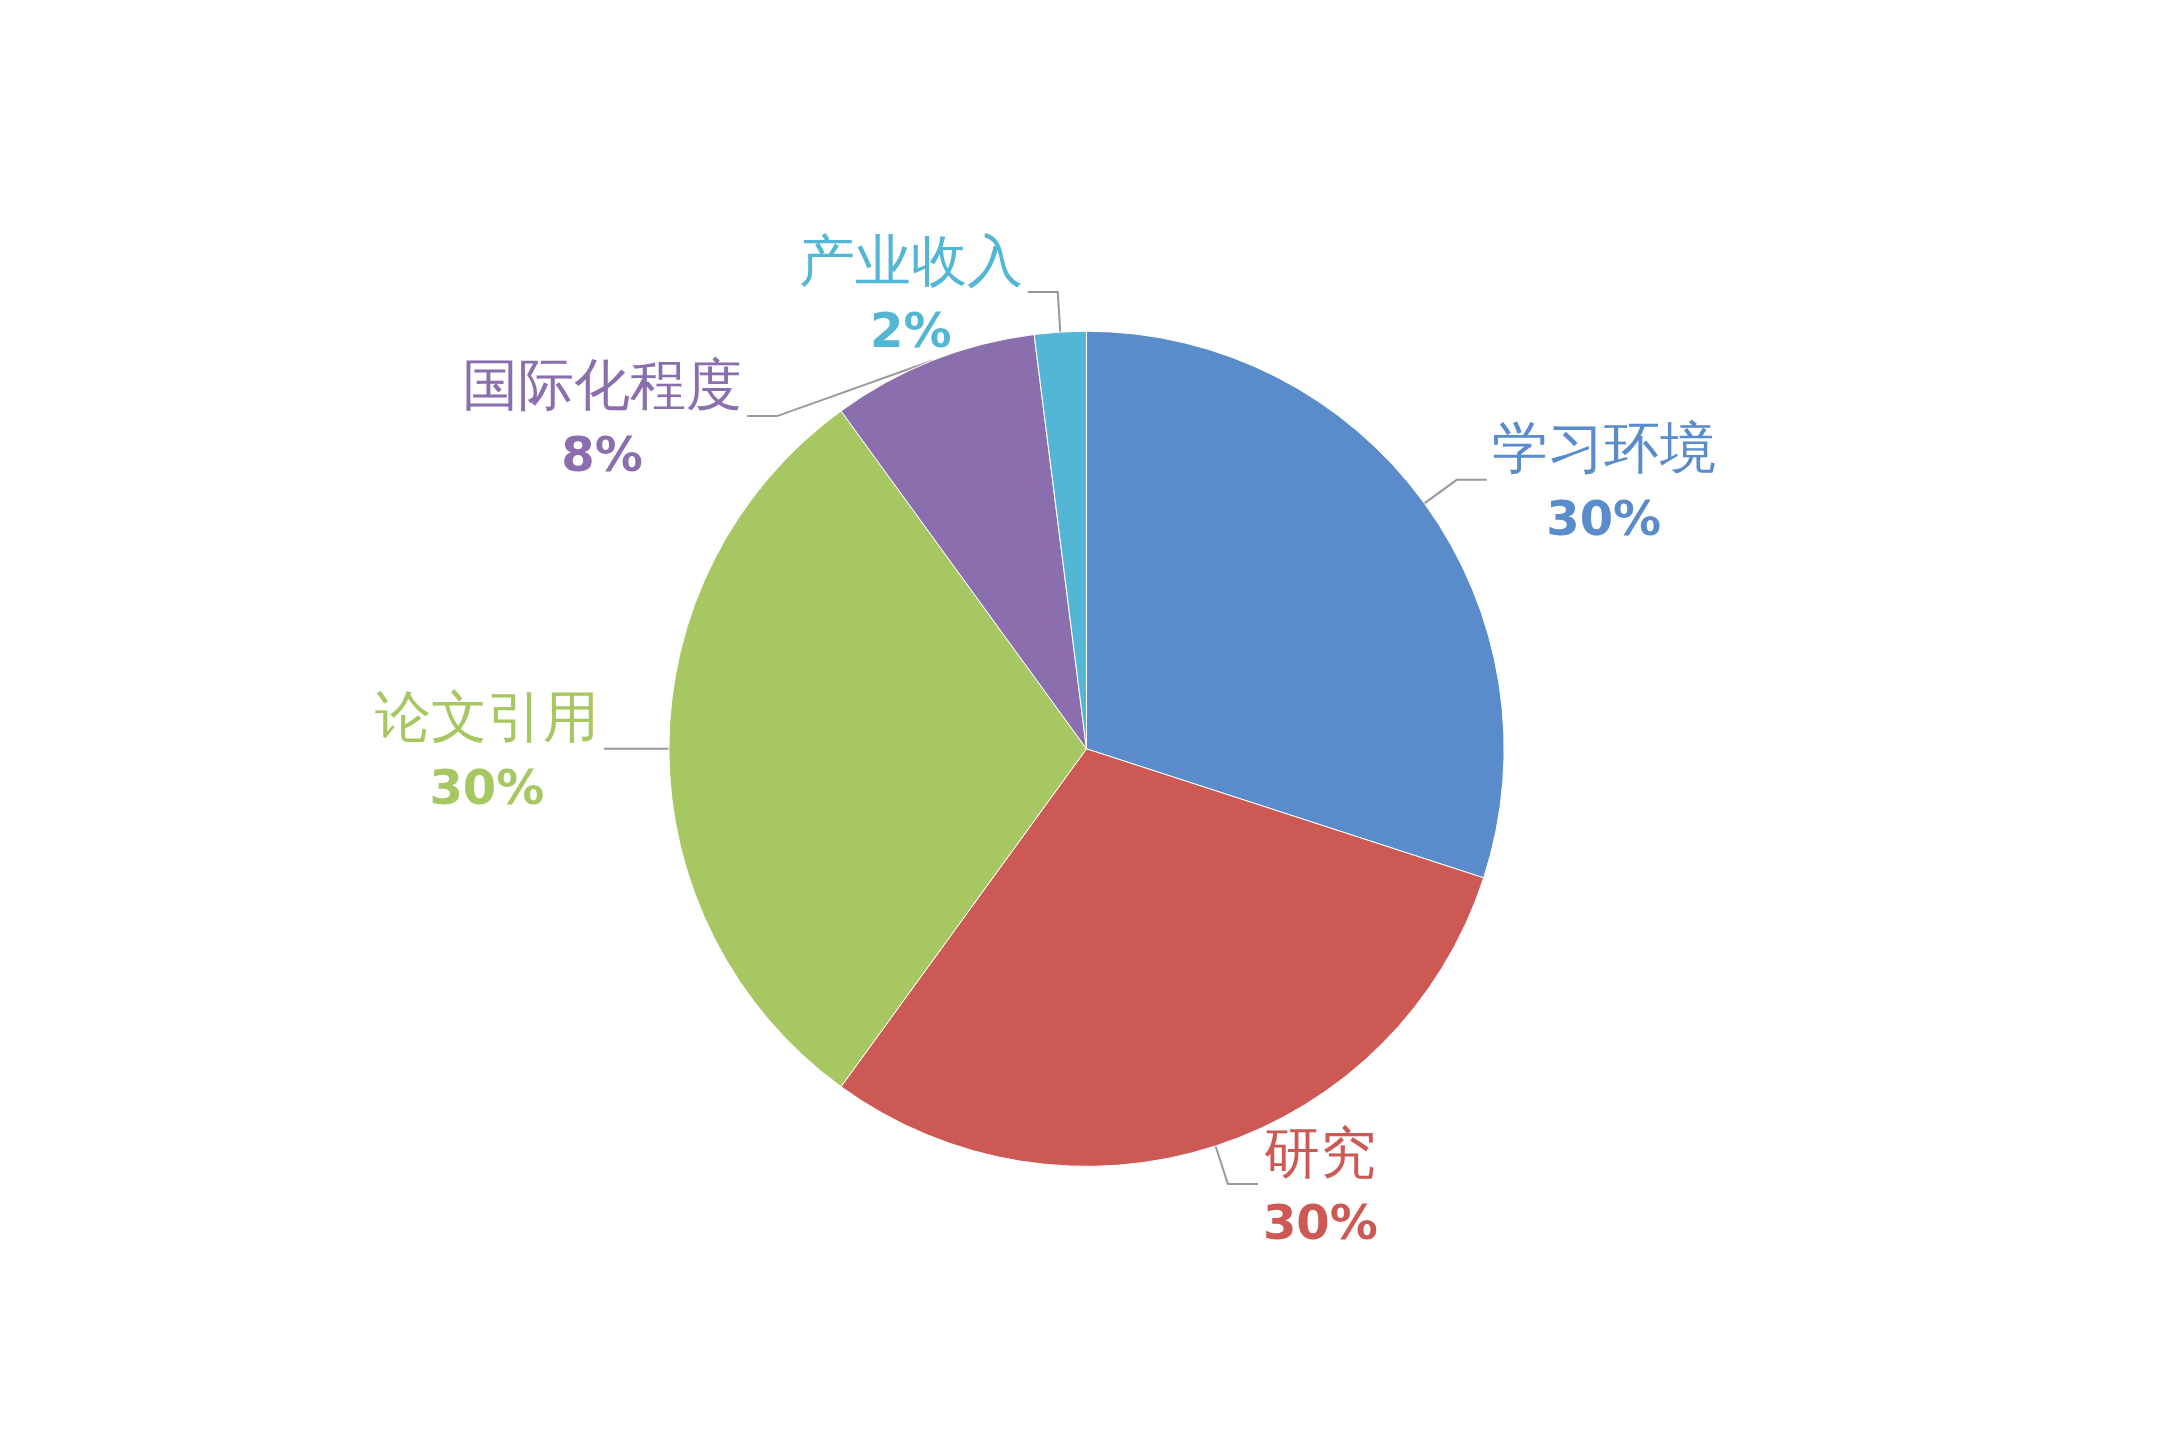 The width and height of the screenshot is (2173, 1440). What do you see at coordinates (602, 384) in the screenshot?
I see `slice-label: 国际化程度` at bounding box center [602, 384].